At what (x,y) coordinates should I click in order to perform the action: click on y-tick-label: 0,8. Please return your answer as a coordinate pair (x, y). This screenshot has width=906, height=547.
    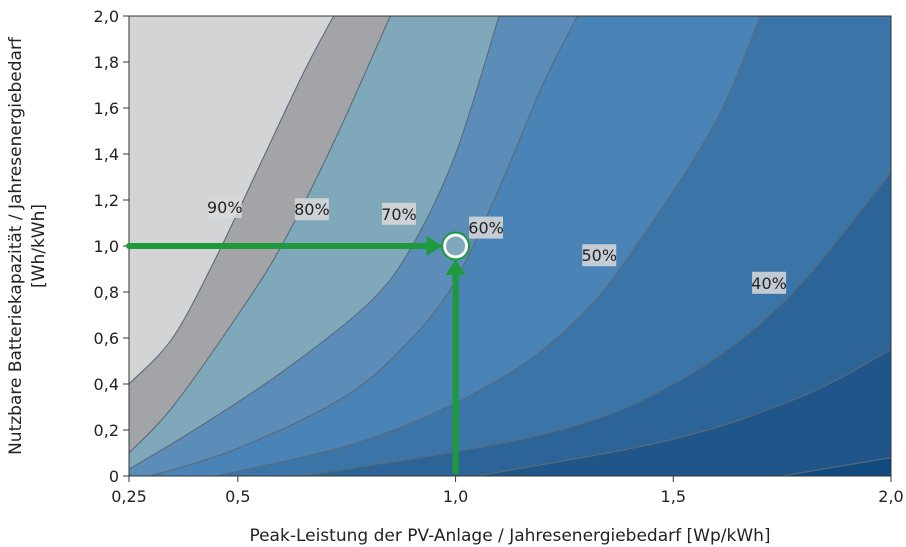
    Looking at the image, I should click on (106, 292).